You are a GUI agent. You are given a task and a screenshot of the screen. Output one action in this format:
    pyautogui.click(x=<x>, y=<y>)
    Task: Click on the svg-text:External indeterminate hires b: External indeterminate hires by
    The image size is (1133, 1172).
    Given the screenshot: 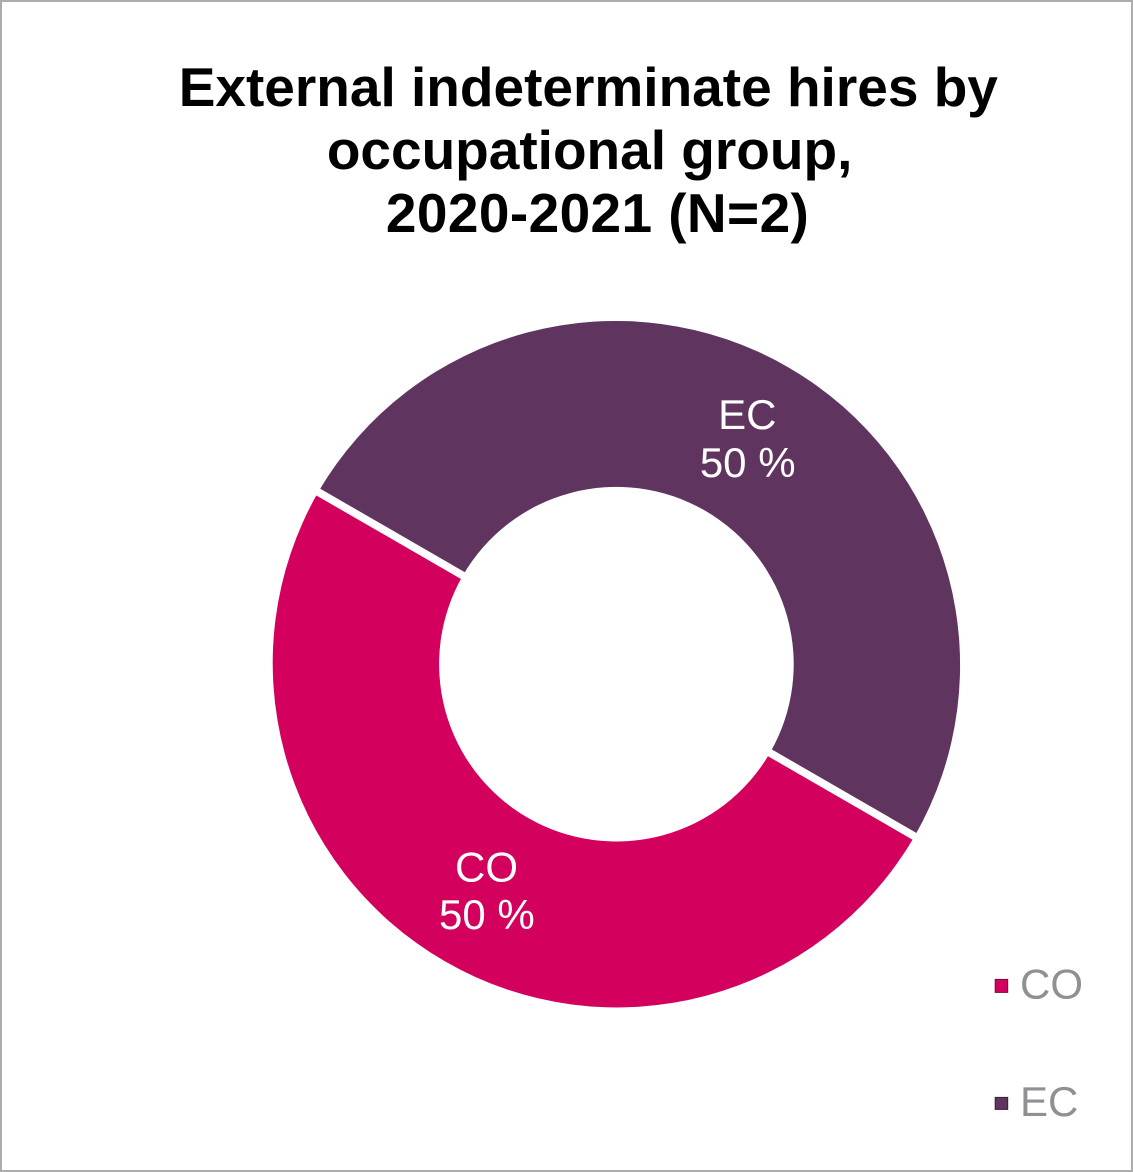 What is the action you would take?
    pyautogui.click(x=589, y=87)
    